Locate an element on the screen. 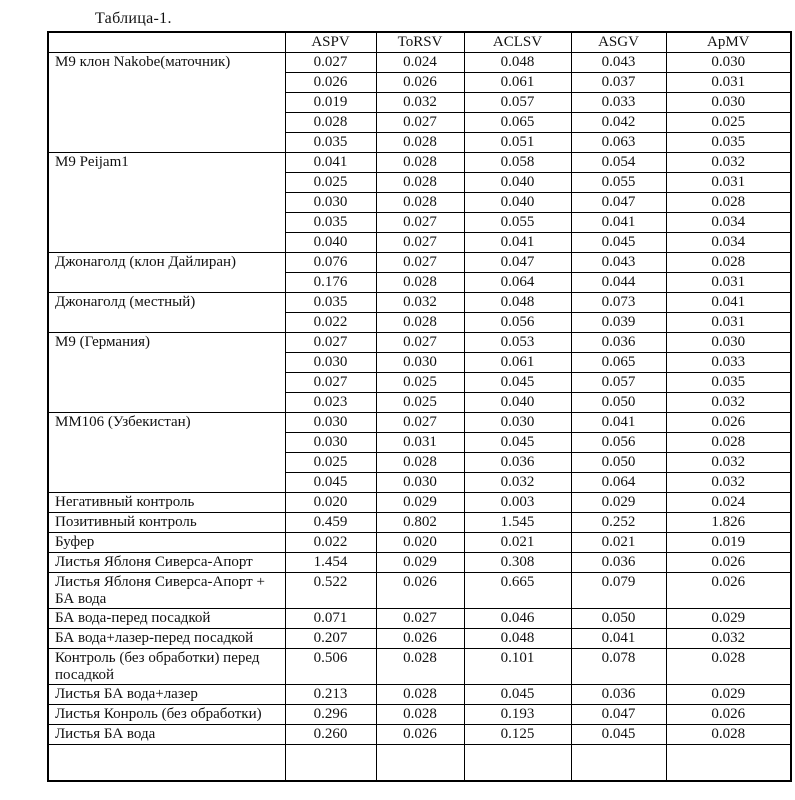 Image resolution: width=795 pixels, height=800 pixels. table-row: 0.040 0.027 0.041 0.045 0.034 is located at coordinates (420, 242).